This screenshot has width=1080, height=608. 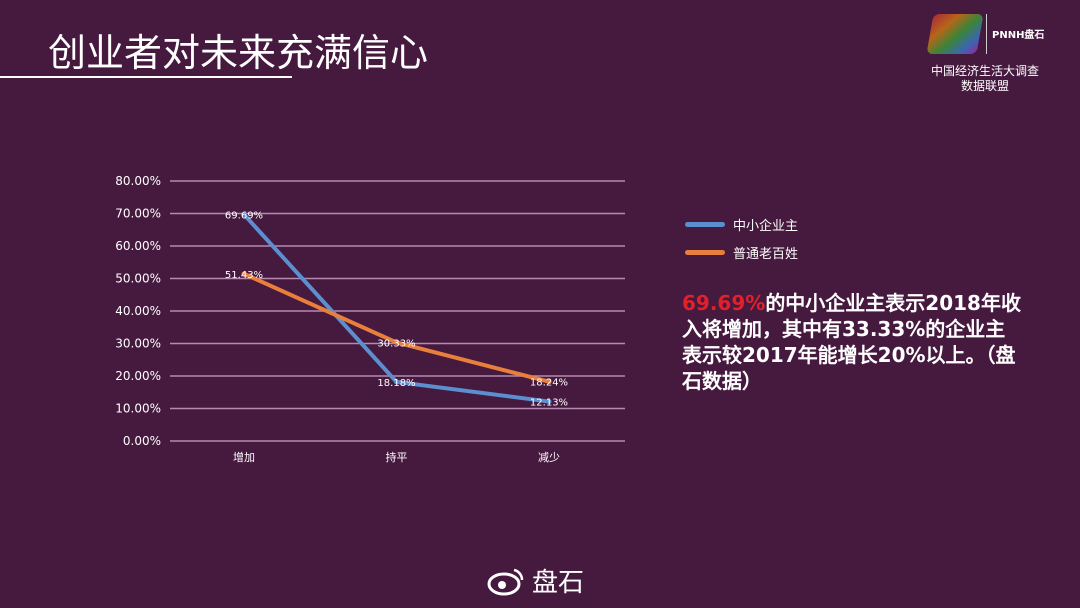 What do you see at coordinates (138, 279) in the screenshot?
I see `y-tick-label: 50.00%` at bounding box center [138, 279].